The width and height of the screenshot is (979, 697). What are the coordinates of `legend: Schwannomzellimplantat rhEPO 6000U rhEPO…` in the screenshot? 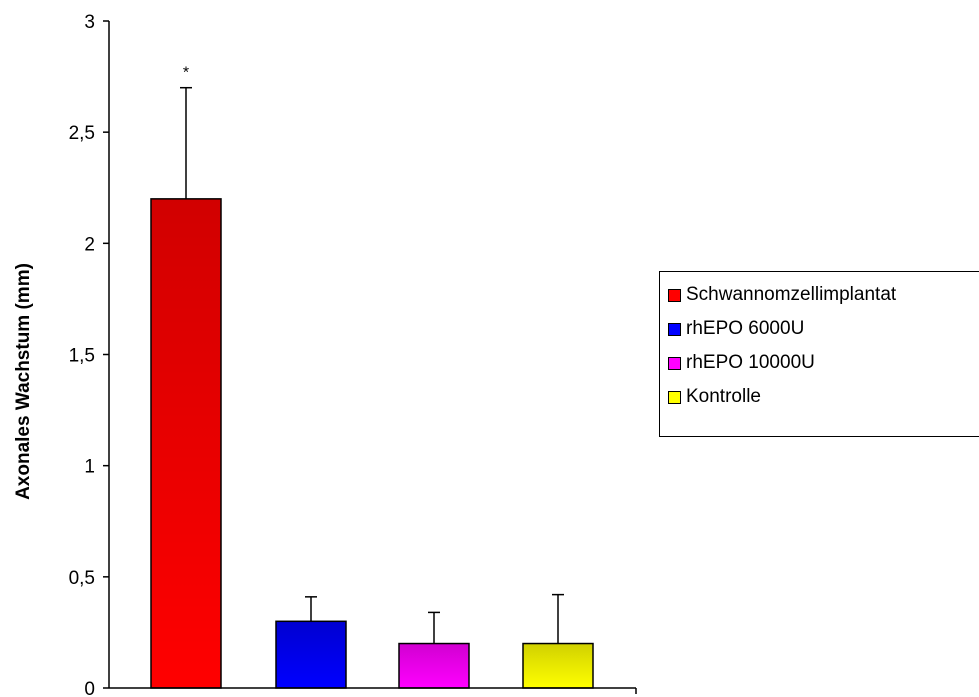 It's located at (819, 354).